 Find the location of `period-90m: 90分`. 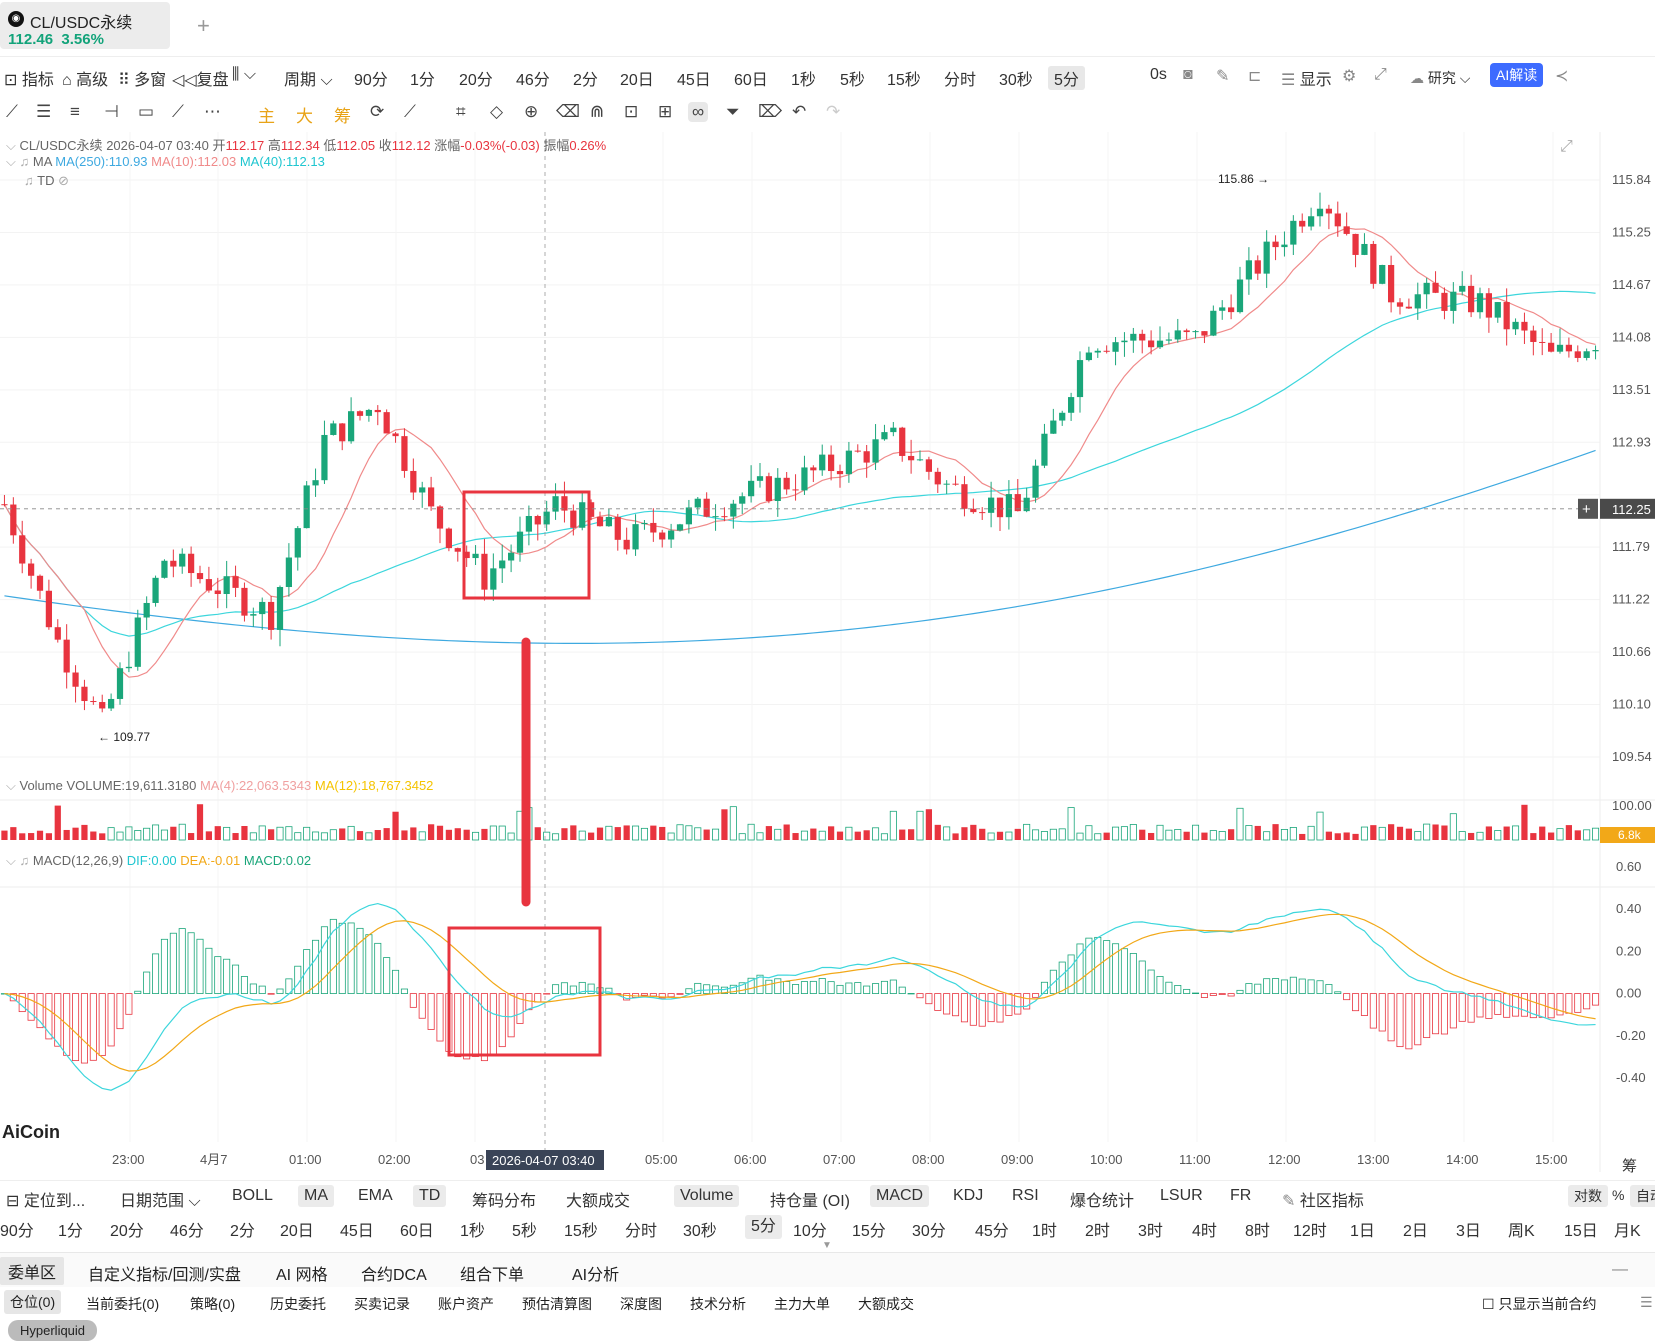

period-90m: 90分 is located at coordinates (371, 80).